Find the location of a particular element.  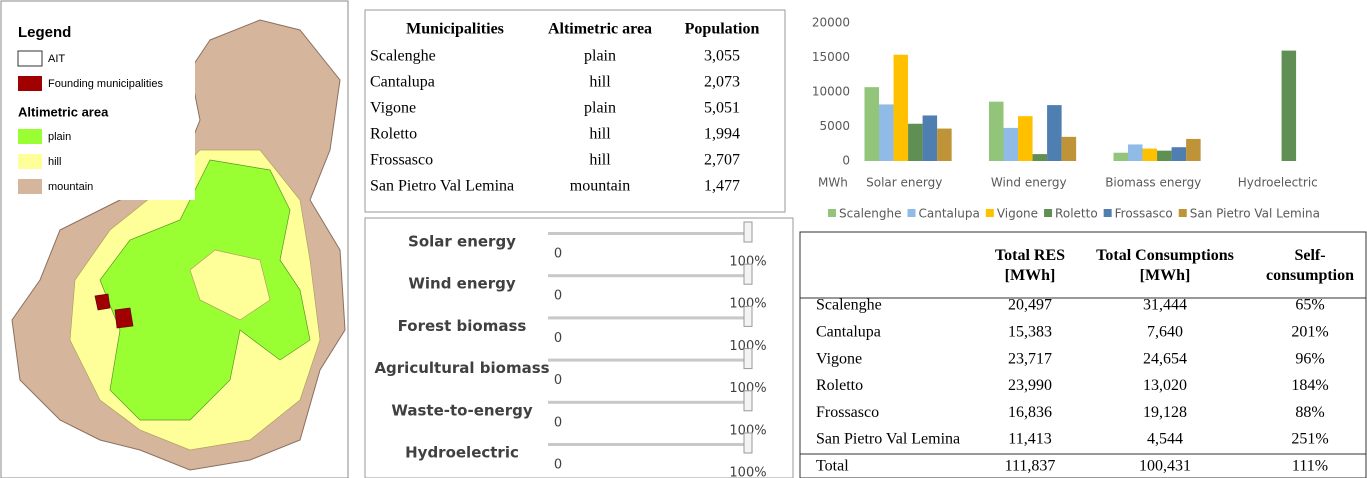

table-cell: mountain is located at coordinates (600, 186).